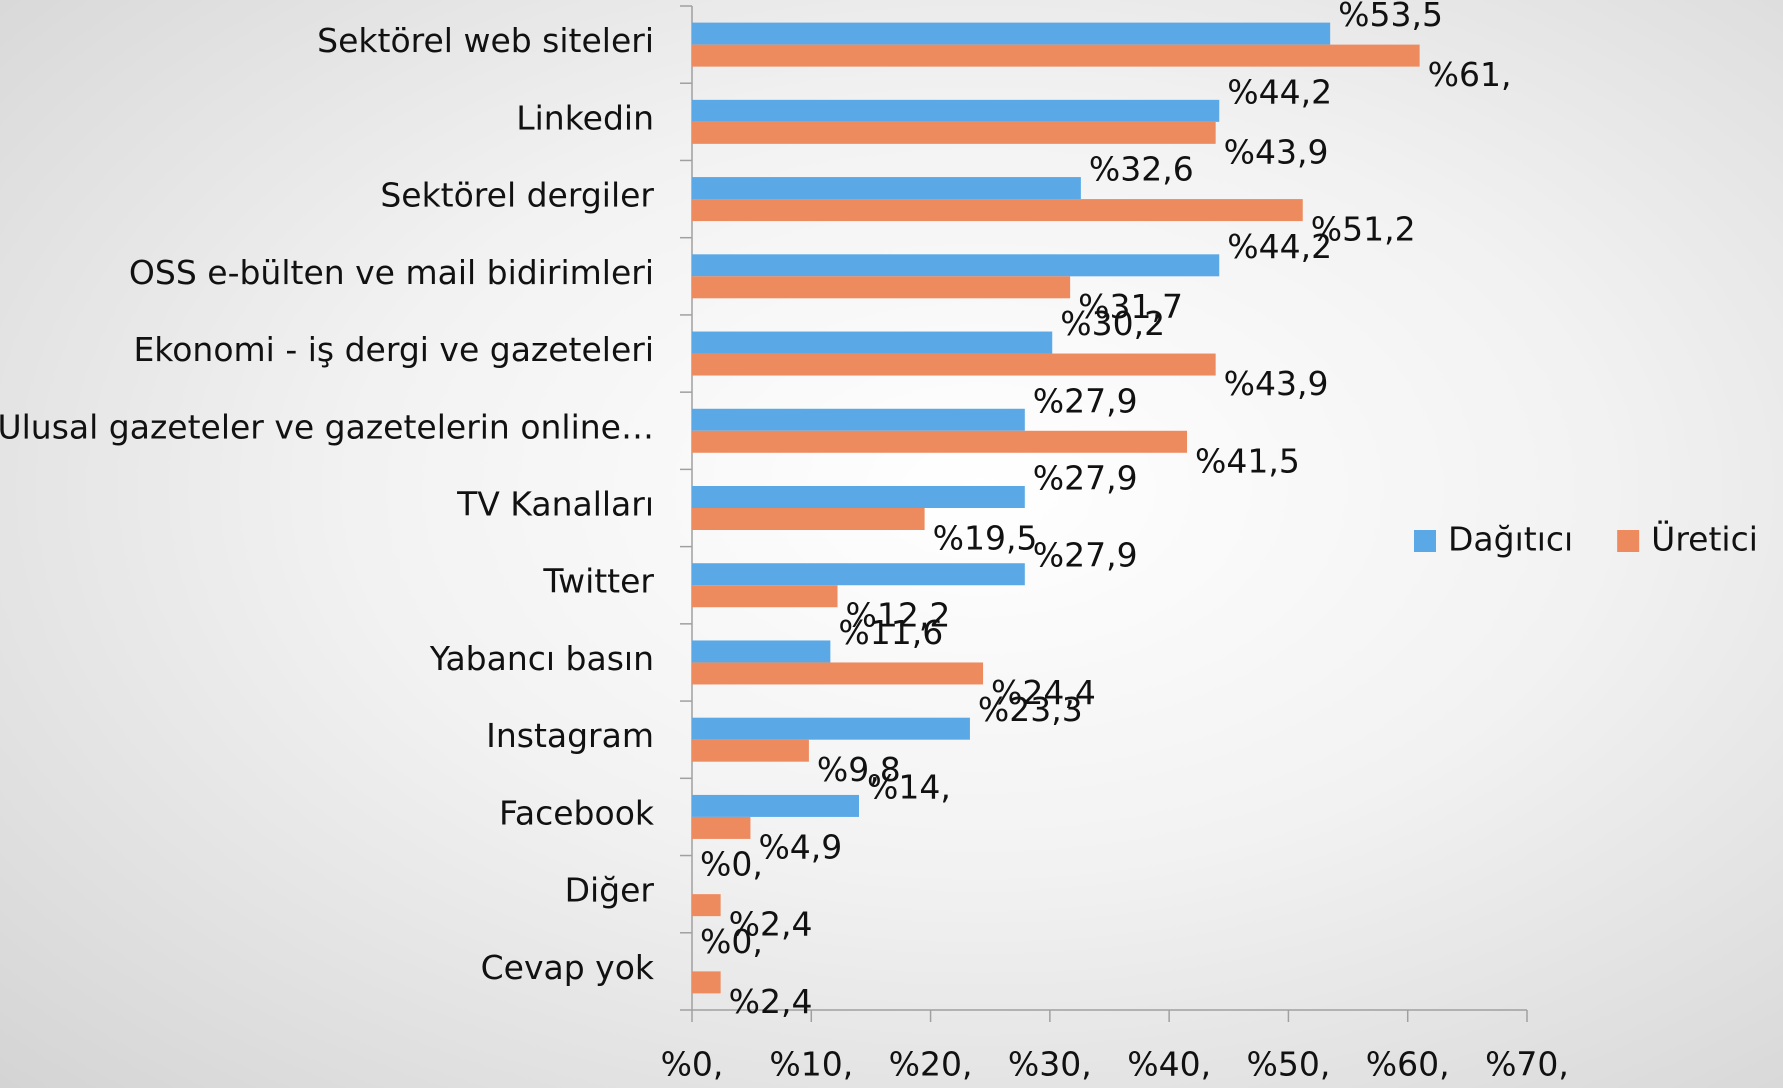 Image resolution: width=1783 pixels, height=1088 pixels. What do you see at coordinates (391, 272) in the screenshot?
I see `y-tick-label: OSS e-bülten ve mail bidirimleri` at bounding box center [391, 272].